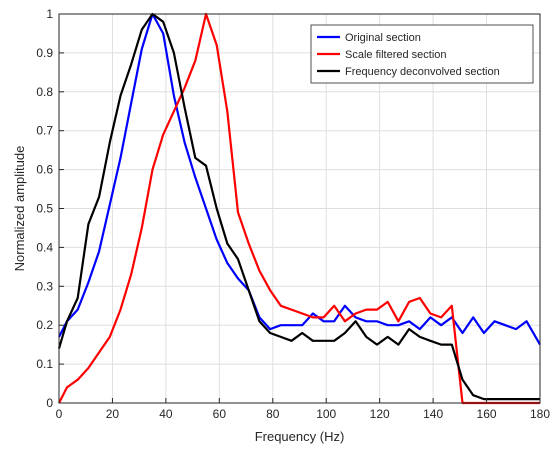 The height and width of the screenshot is (452, 557). What do you see at coordinates (326, 414) in the screenshot?
I see `x-tick-label: 100` at bounding box center [326, 414].